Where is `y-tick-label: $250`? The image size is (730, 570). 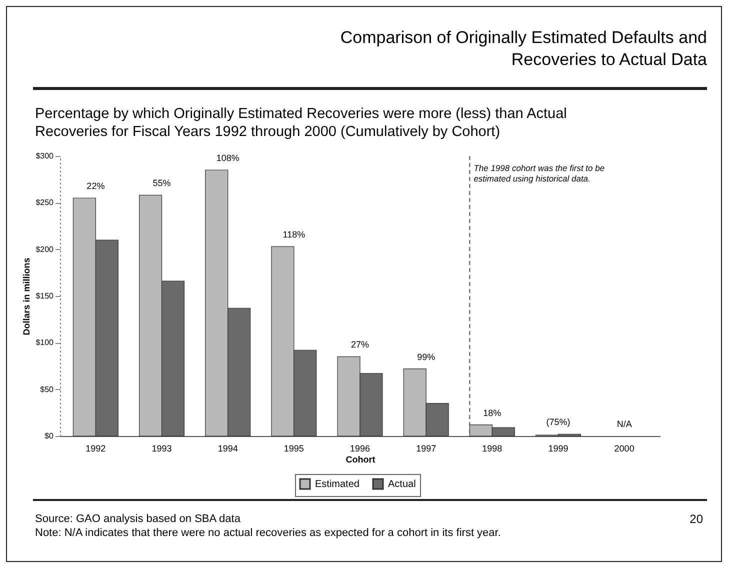
y-tick-label: $250 is located at coordinates (45, 203).